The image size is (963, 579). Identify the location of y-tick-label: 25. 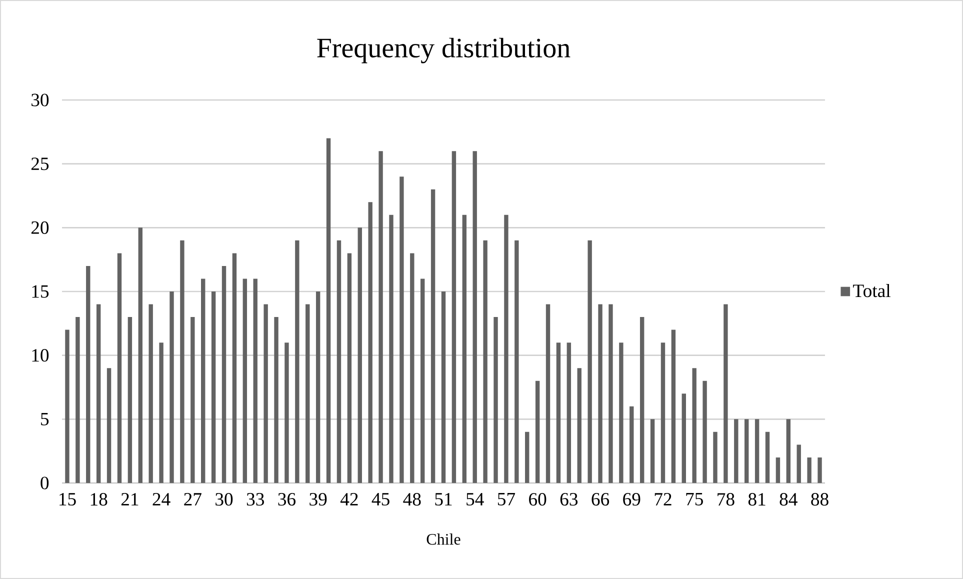
(40, 164).